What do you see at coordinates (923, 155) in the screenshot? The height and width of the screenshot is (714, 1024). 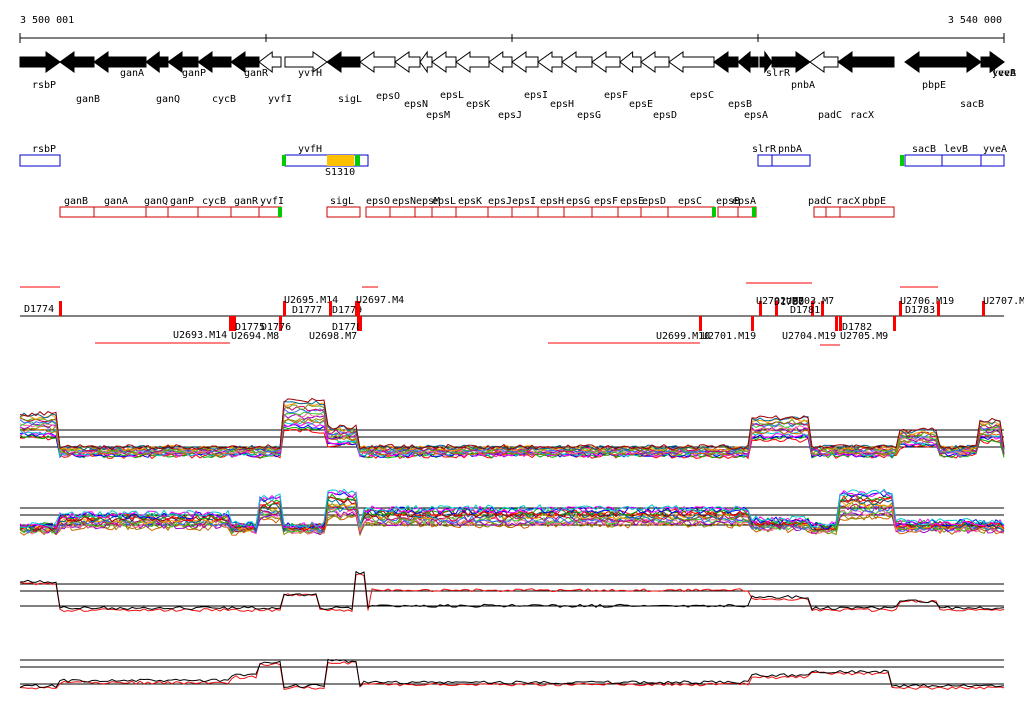 I see `operon-sacB: sacB` at bounding box center [923, 155].